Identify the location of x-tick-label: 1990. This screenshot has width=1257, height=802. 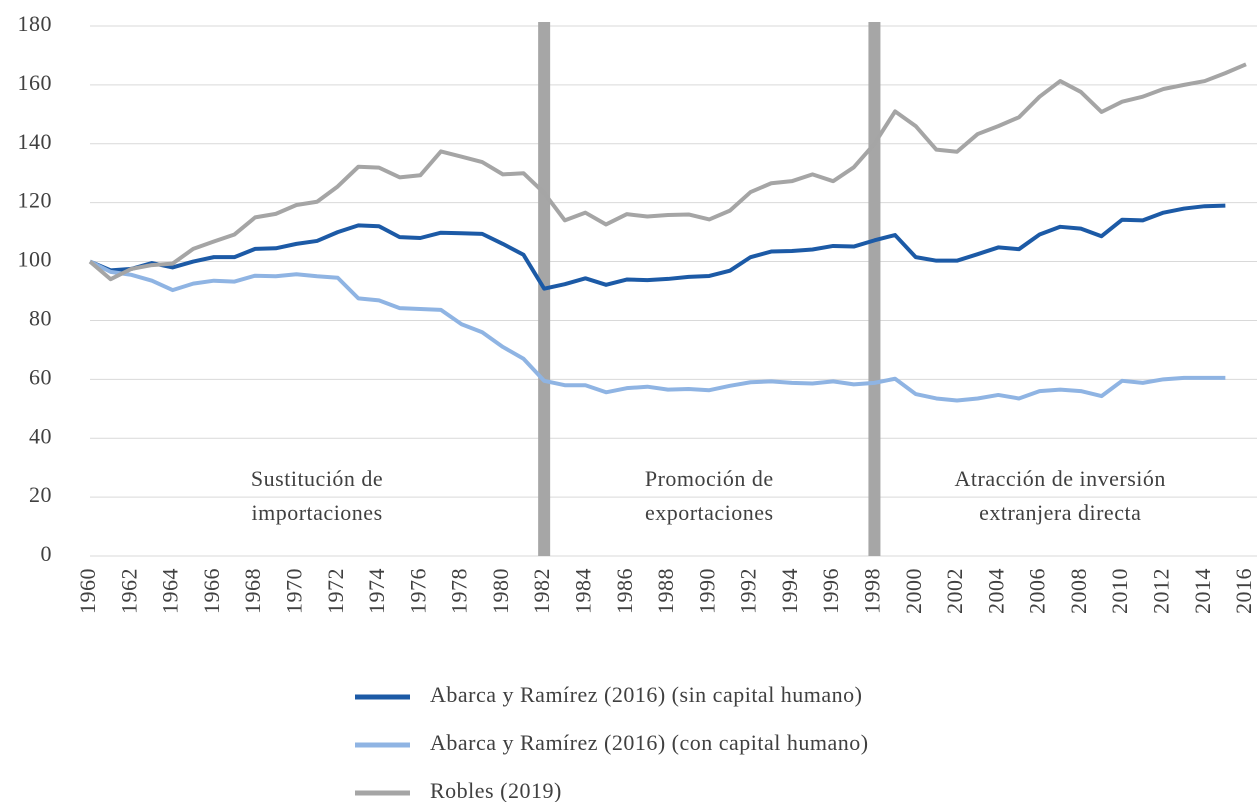
(706, 591).